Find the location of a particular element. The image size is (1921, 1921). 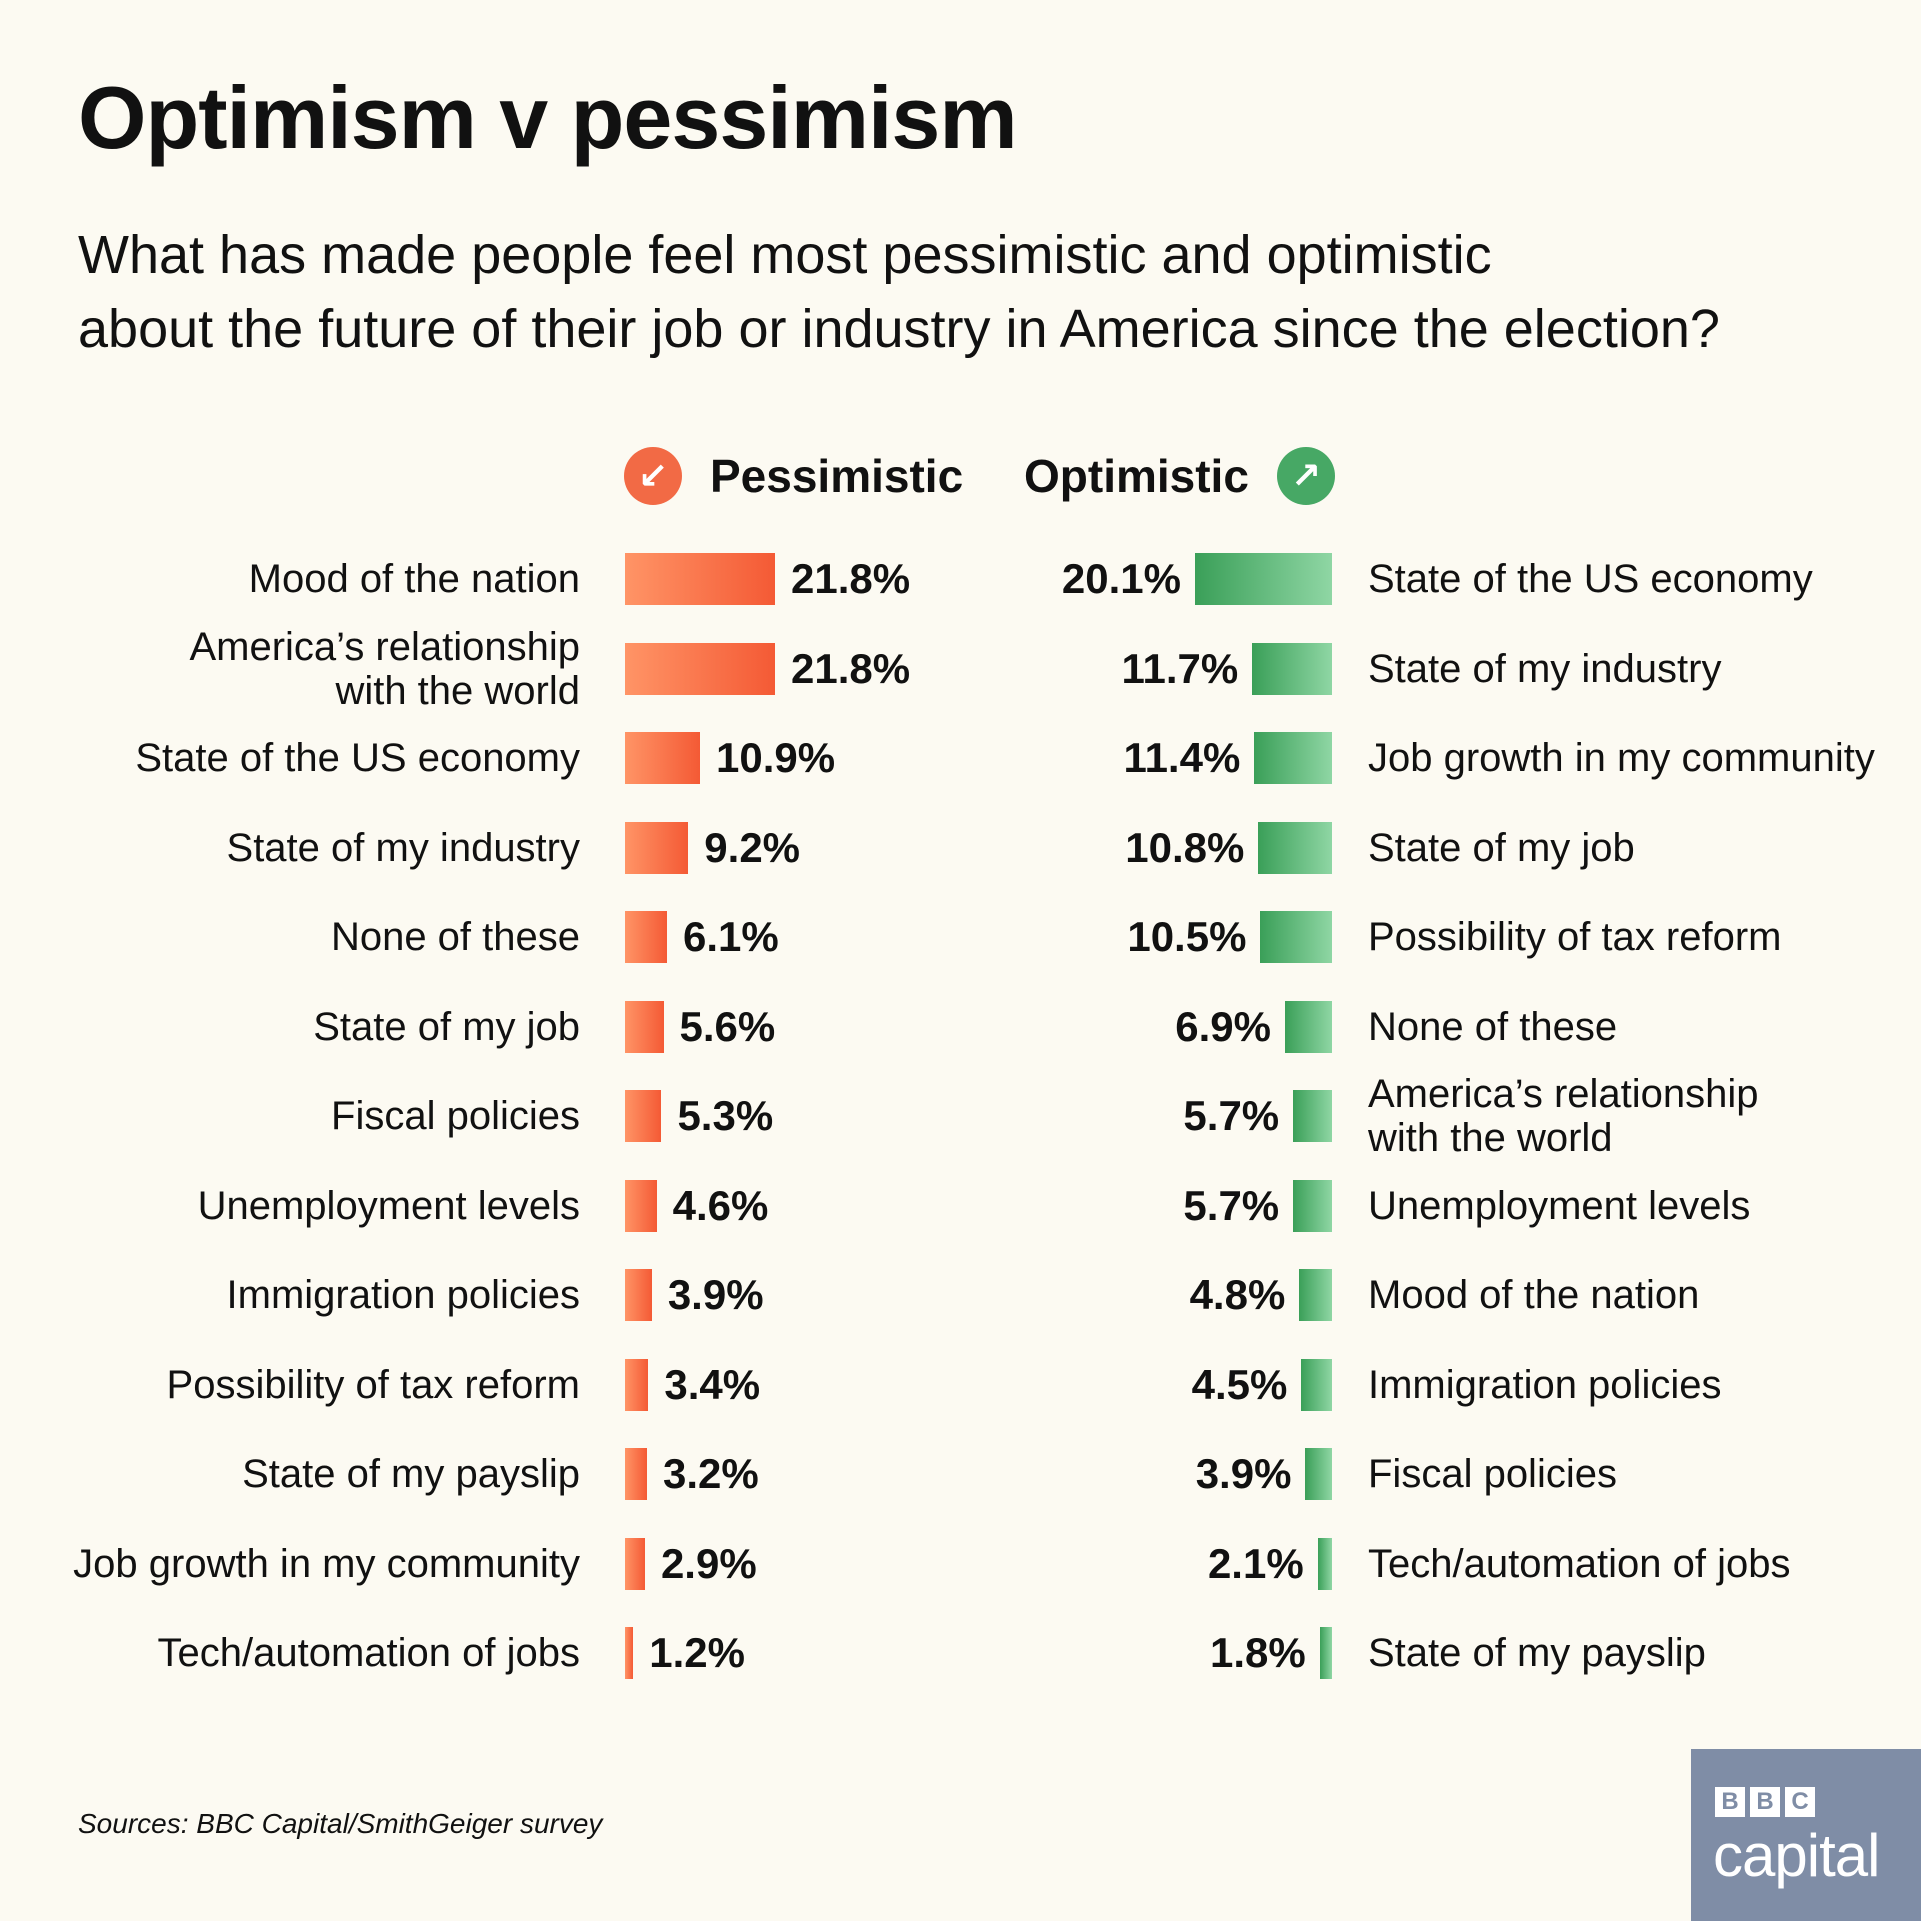

pessimistic-row: Immigration policies 3.9% is located at coordinates (480, 1295).